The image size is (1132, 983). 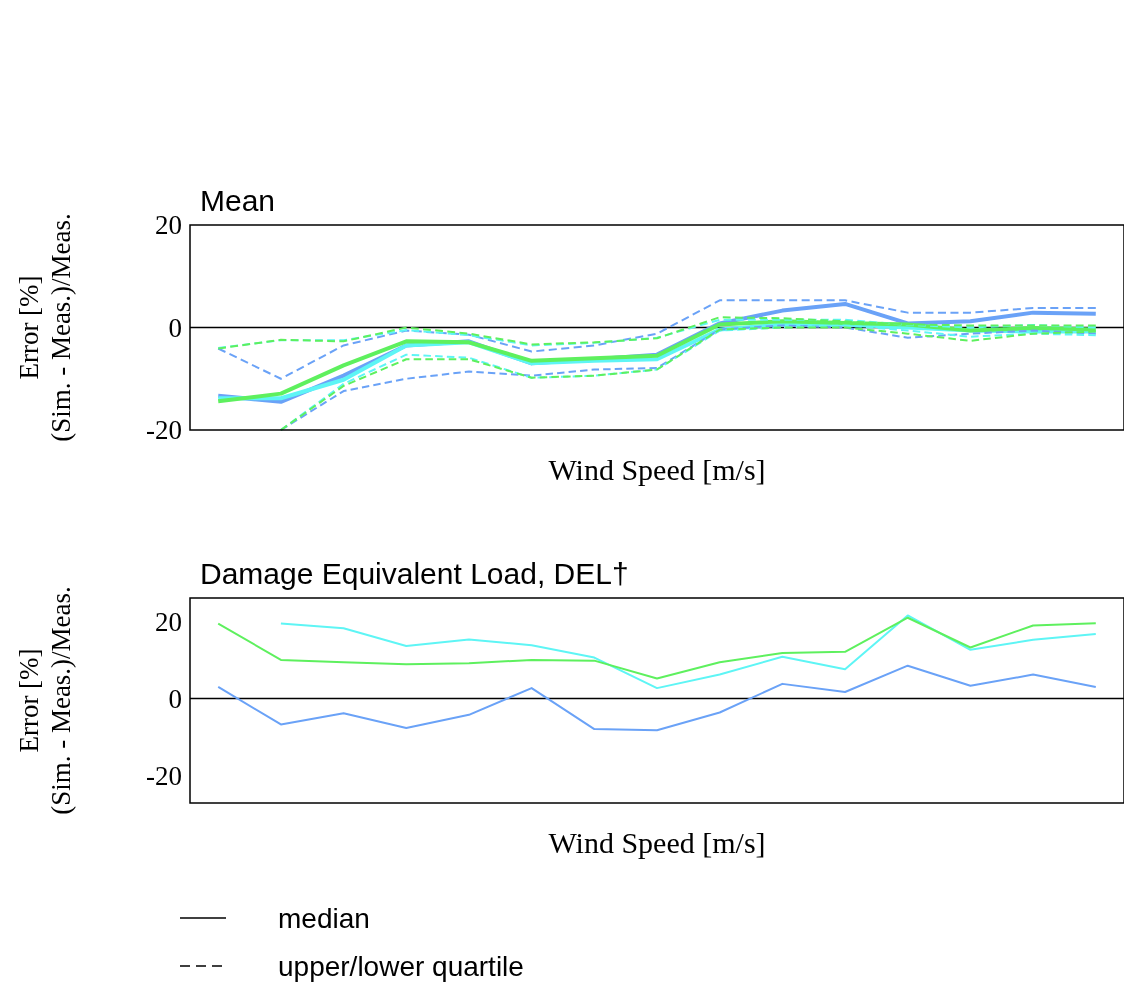 What do you see at coordinates (324, 918) in the screenshot?
I see `text: median` at bounding box center [324, 918].